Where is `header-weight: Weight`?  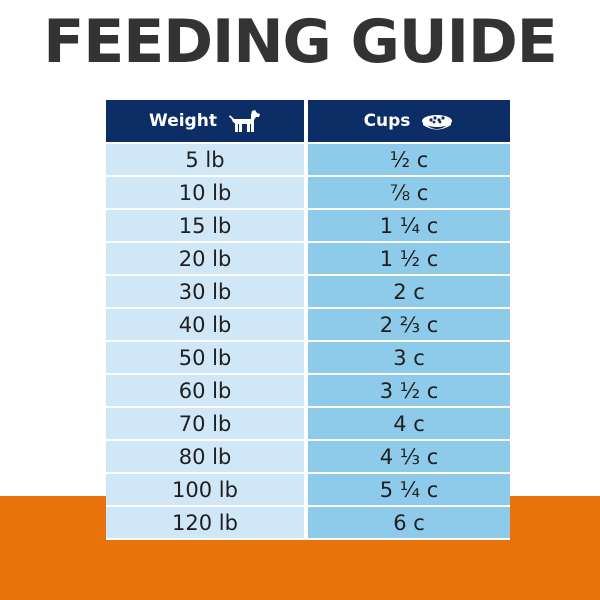 header-weight: Weight is located at coordinates (205, 121).